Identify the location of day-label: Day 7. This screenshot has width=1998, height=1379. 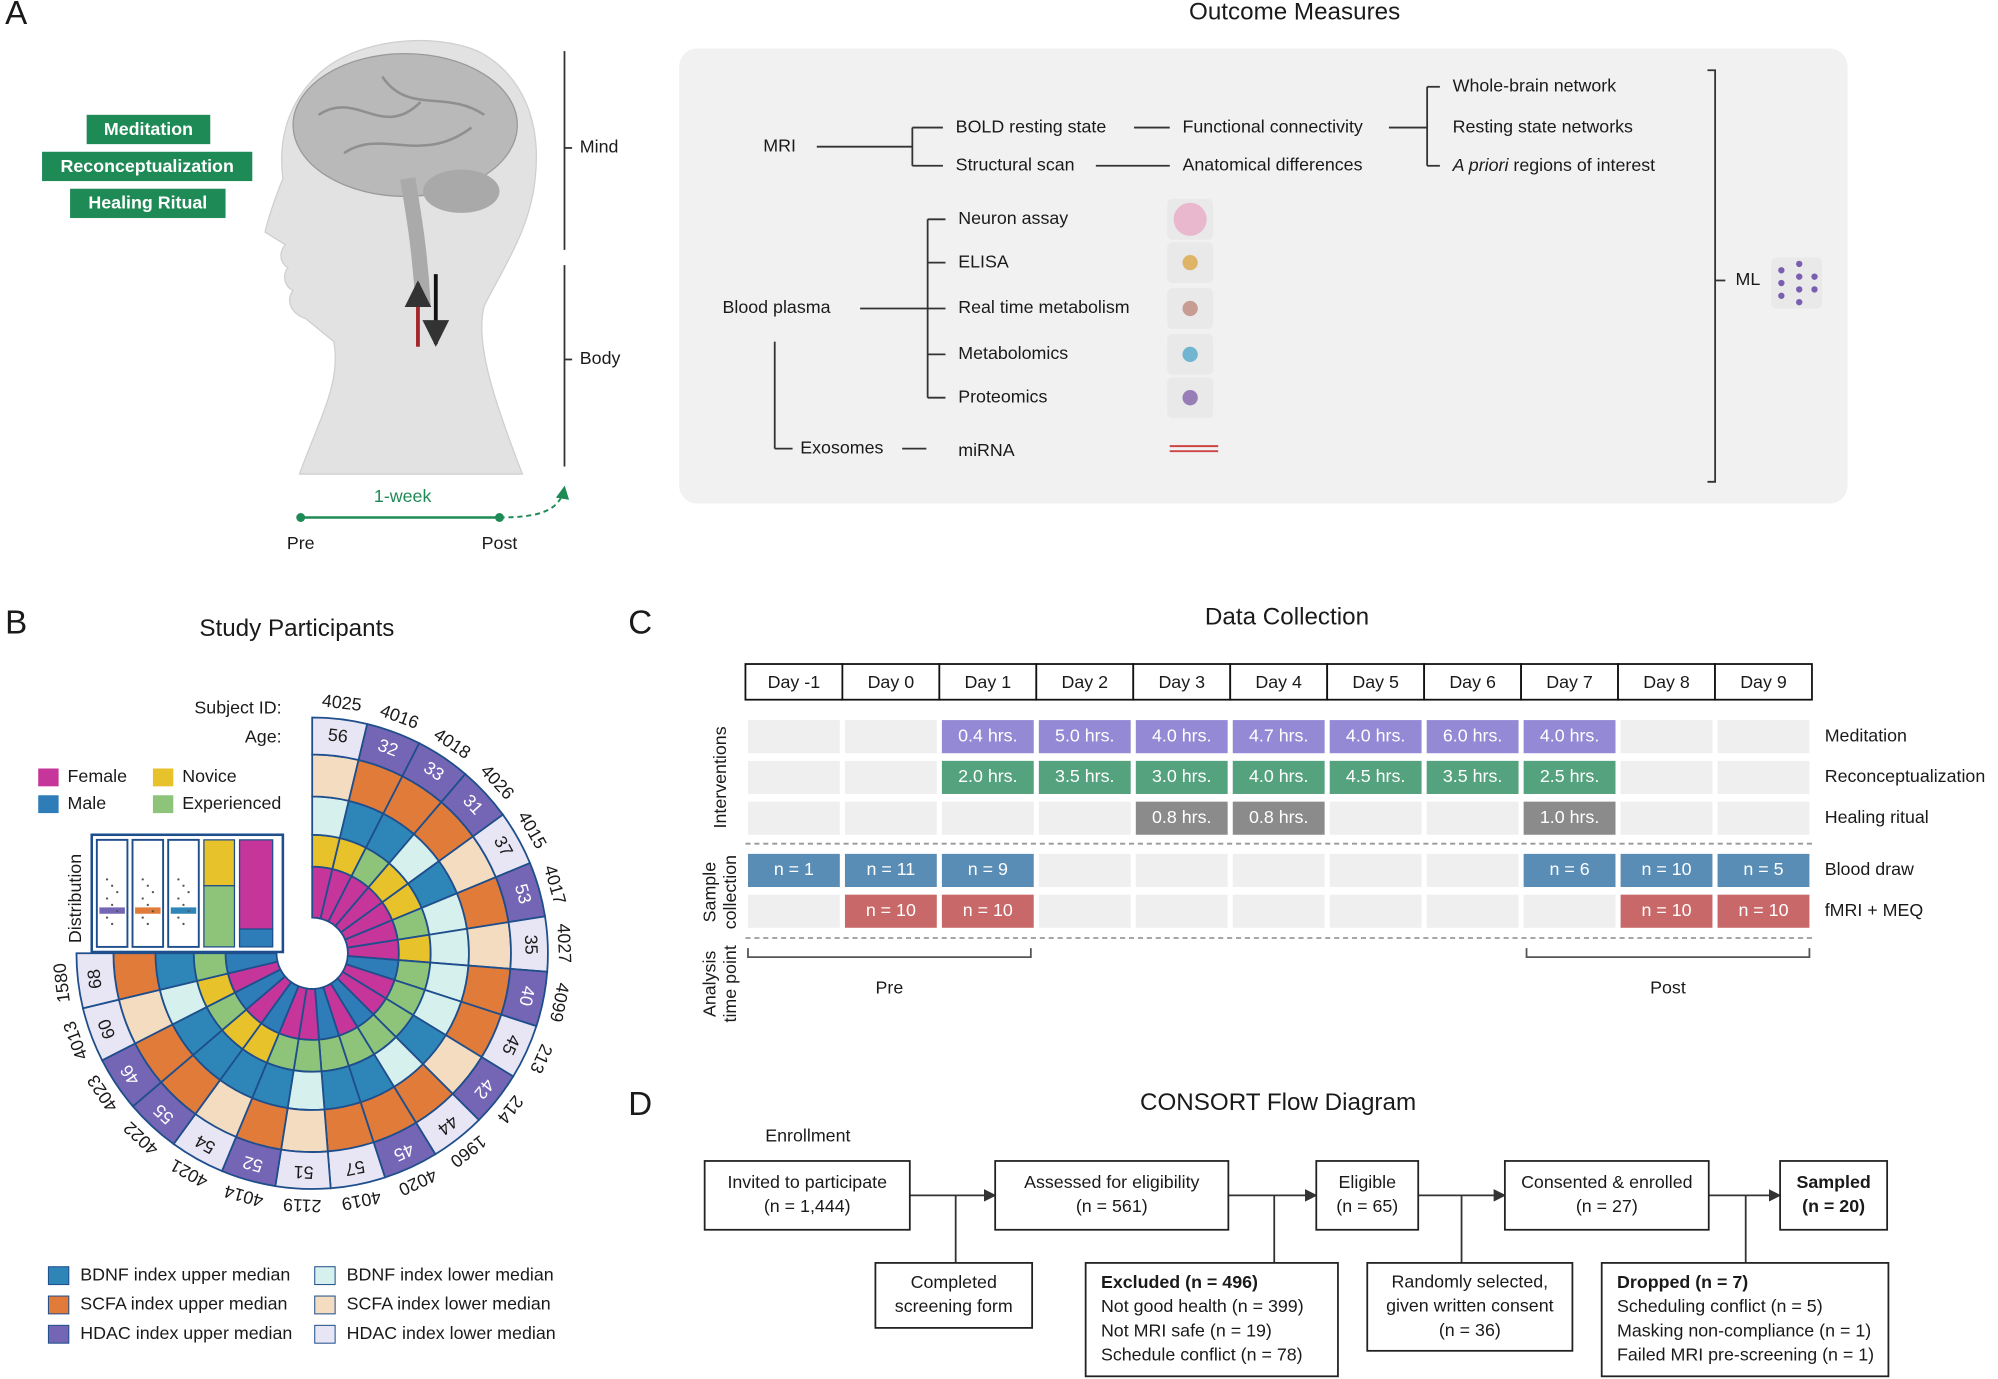
(1569, 682).